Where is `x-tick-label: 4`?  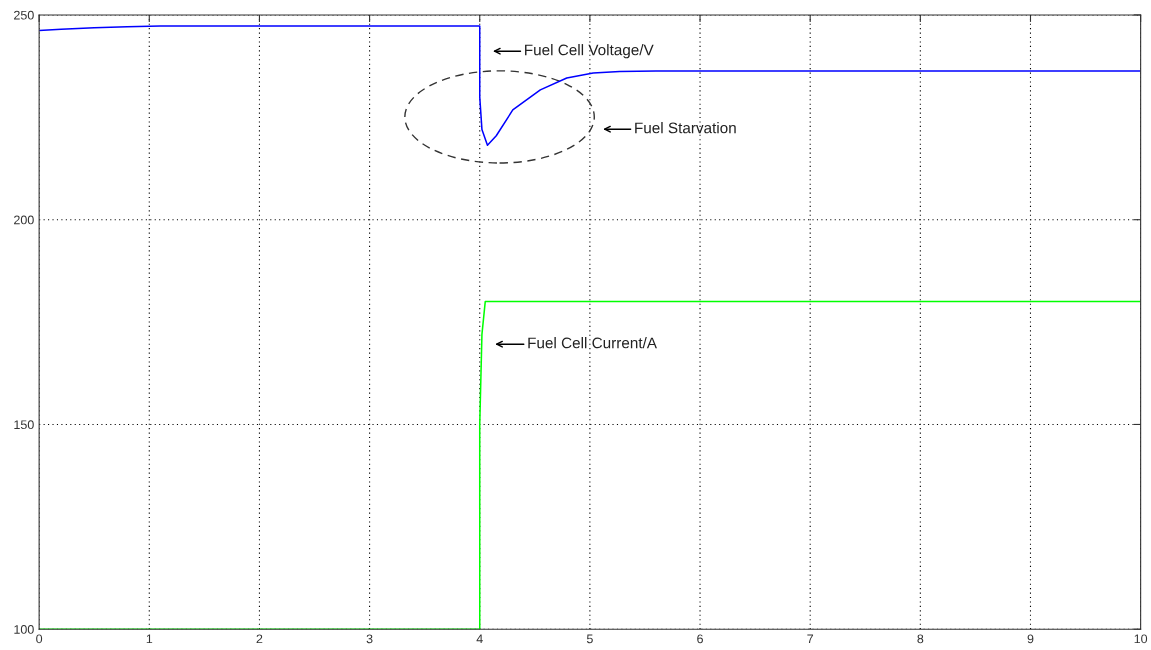
x-tick-label: 4 is located at coordinates (479, 639).